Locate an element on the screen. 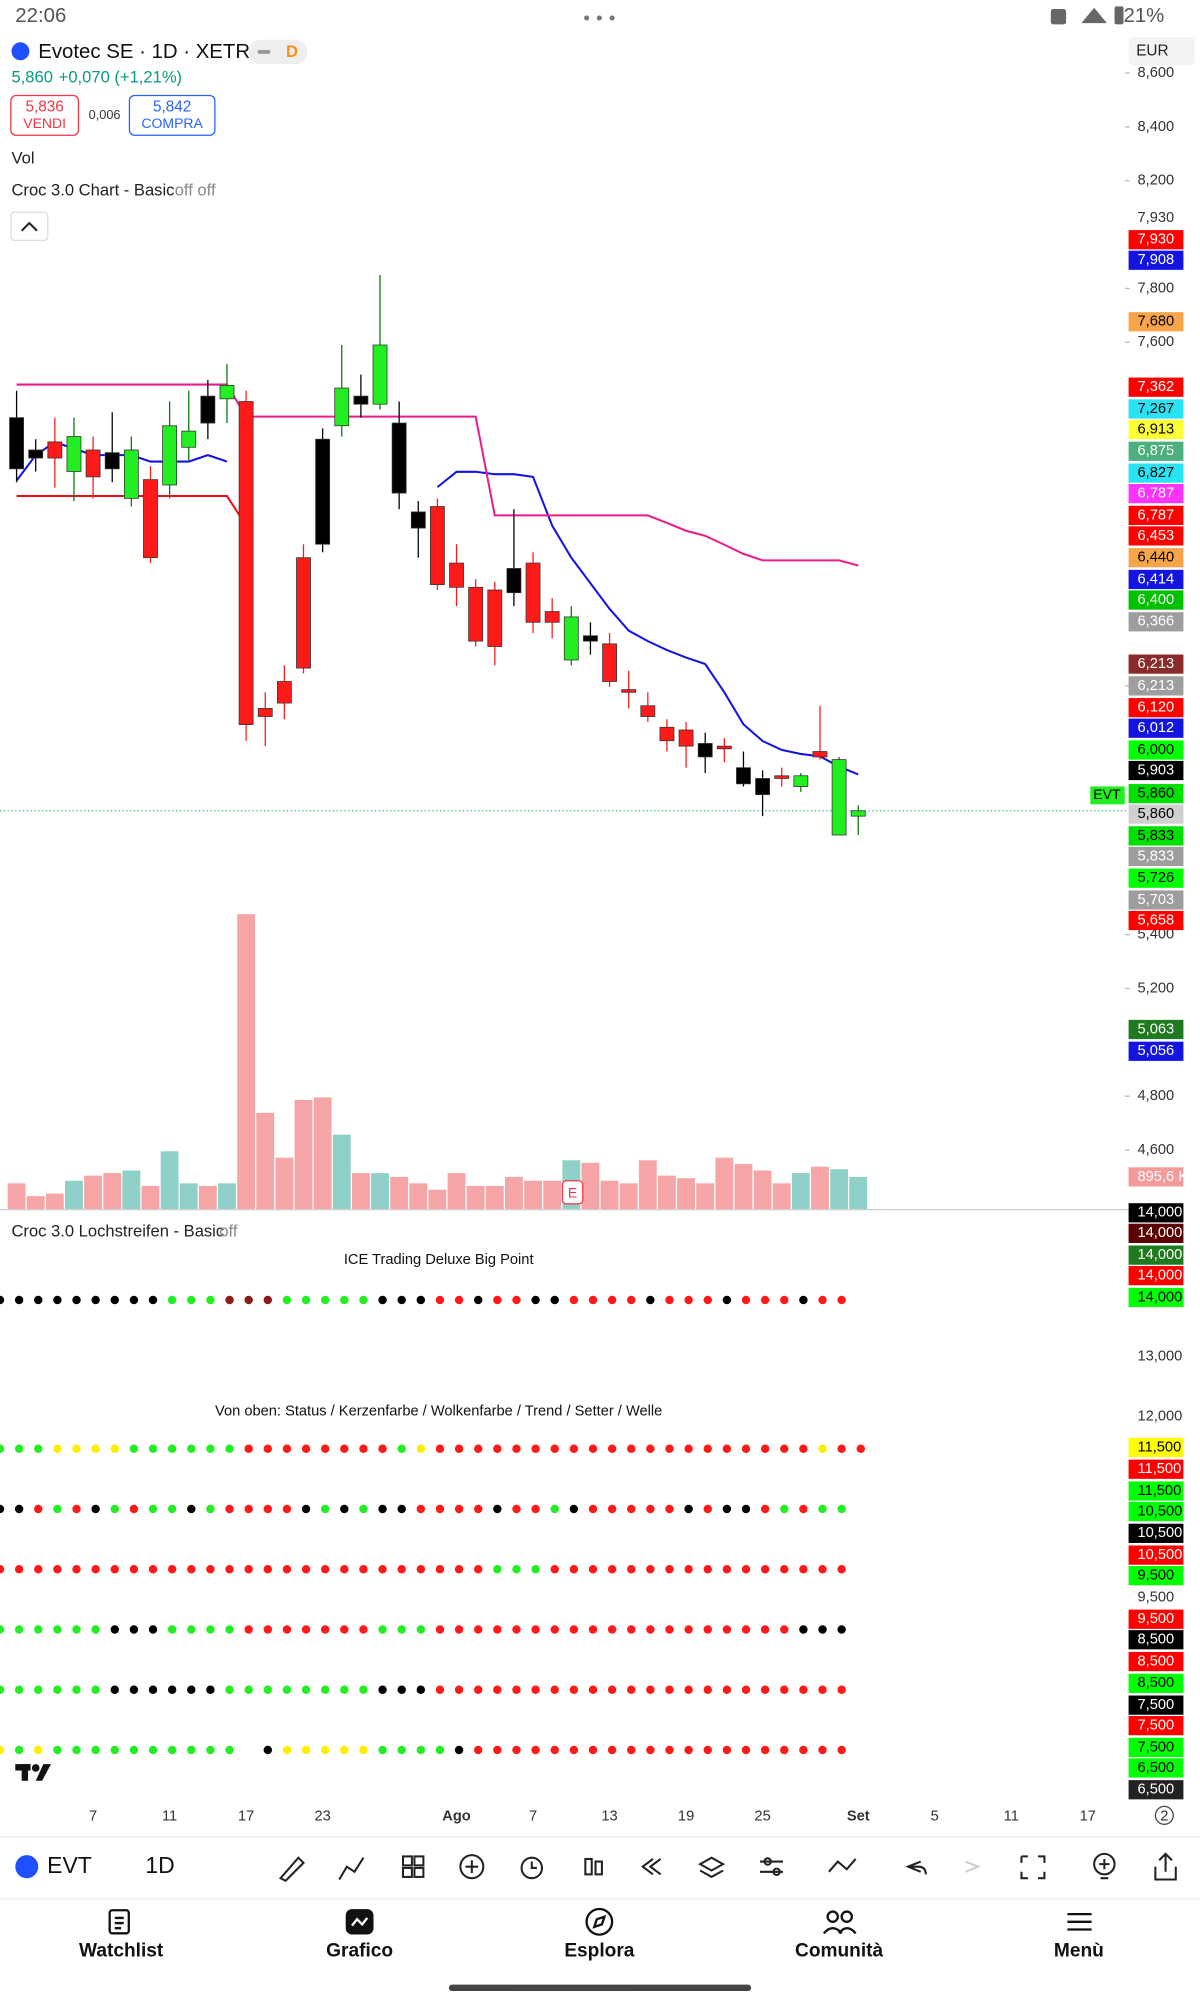 The image size is (1200, 2000). redo-icon is located at coordinates (972, 1866).